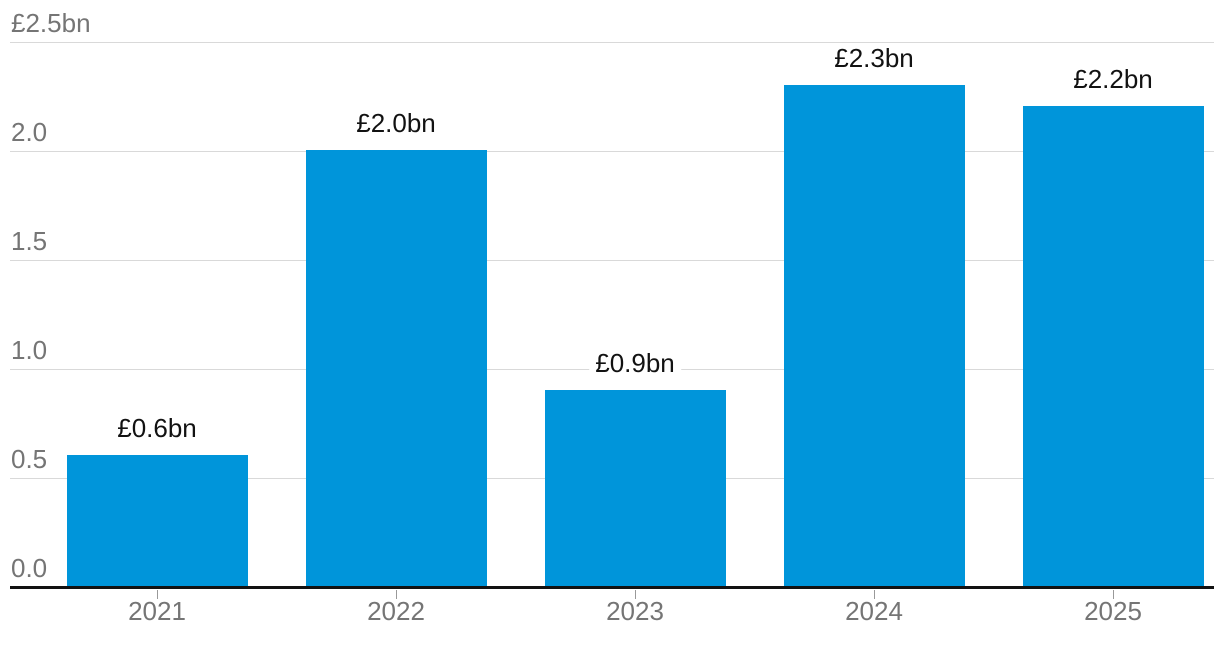 The image size is (1220, 650). What do you see at coordinates (29, 241) in the screenshot?
I see `y-tick-label: 1.5` at bounding box center [29, 241].